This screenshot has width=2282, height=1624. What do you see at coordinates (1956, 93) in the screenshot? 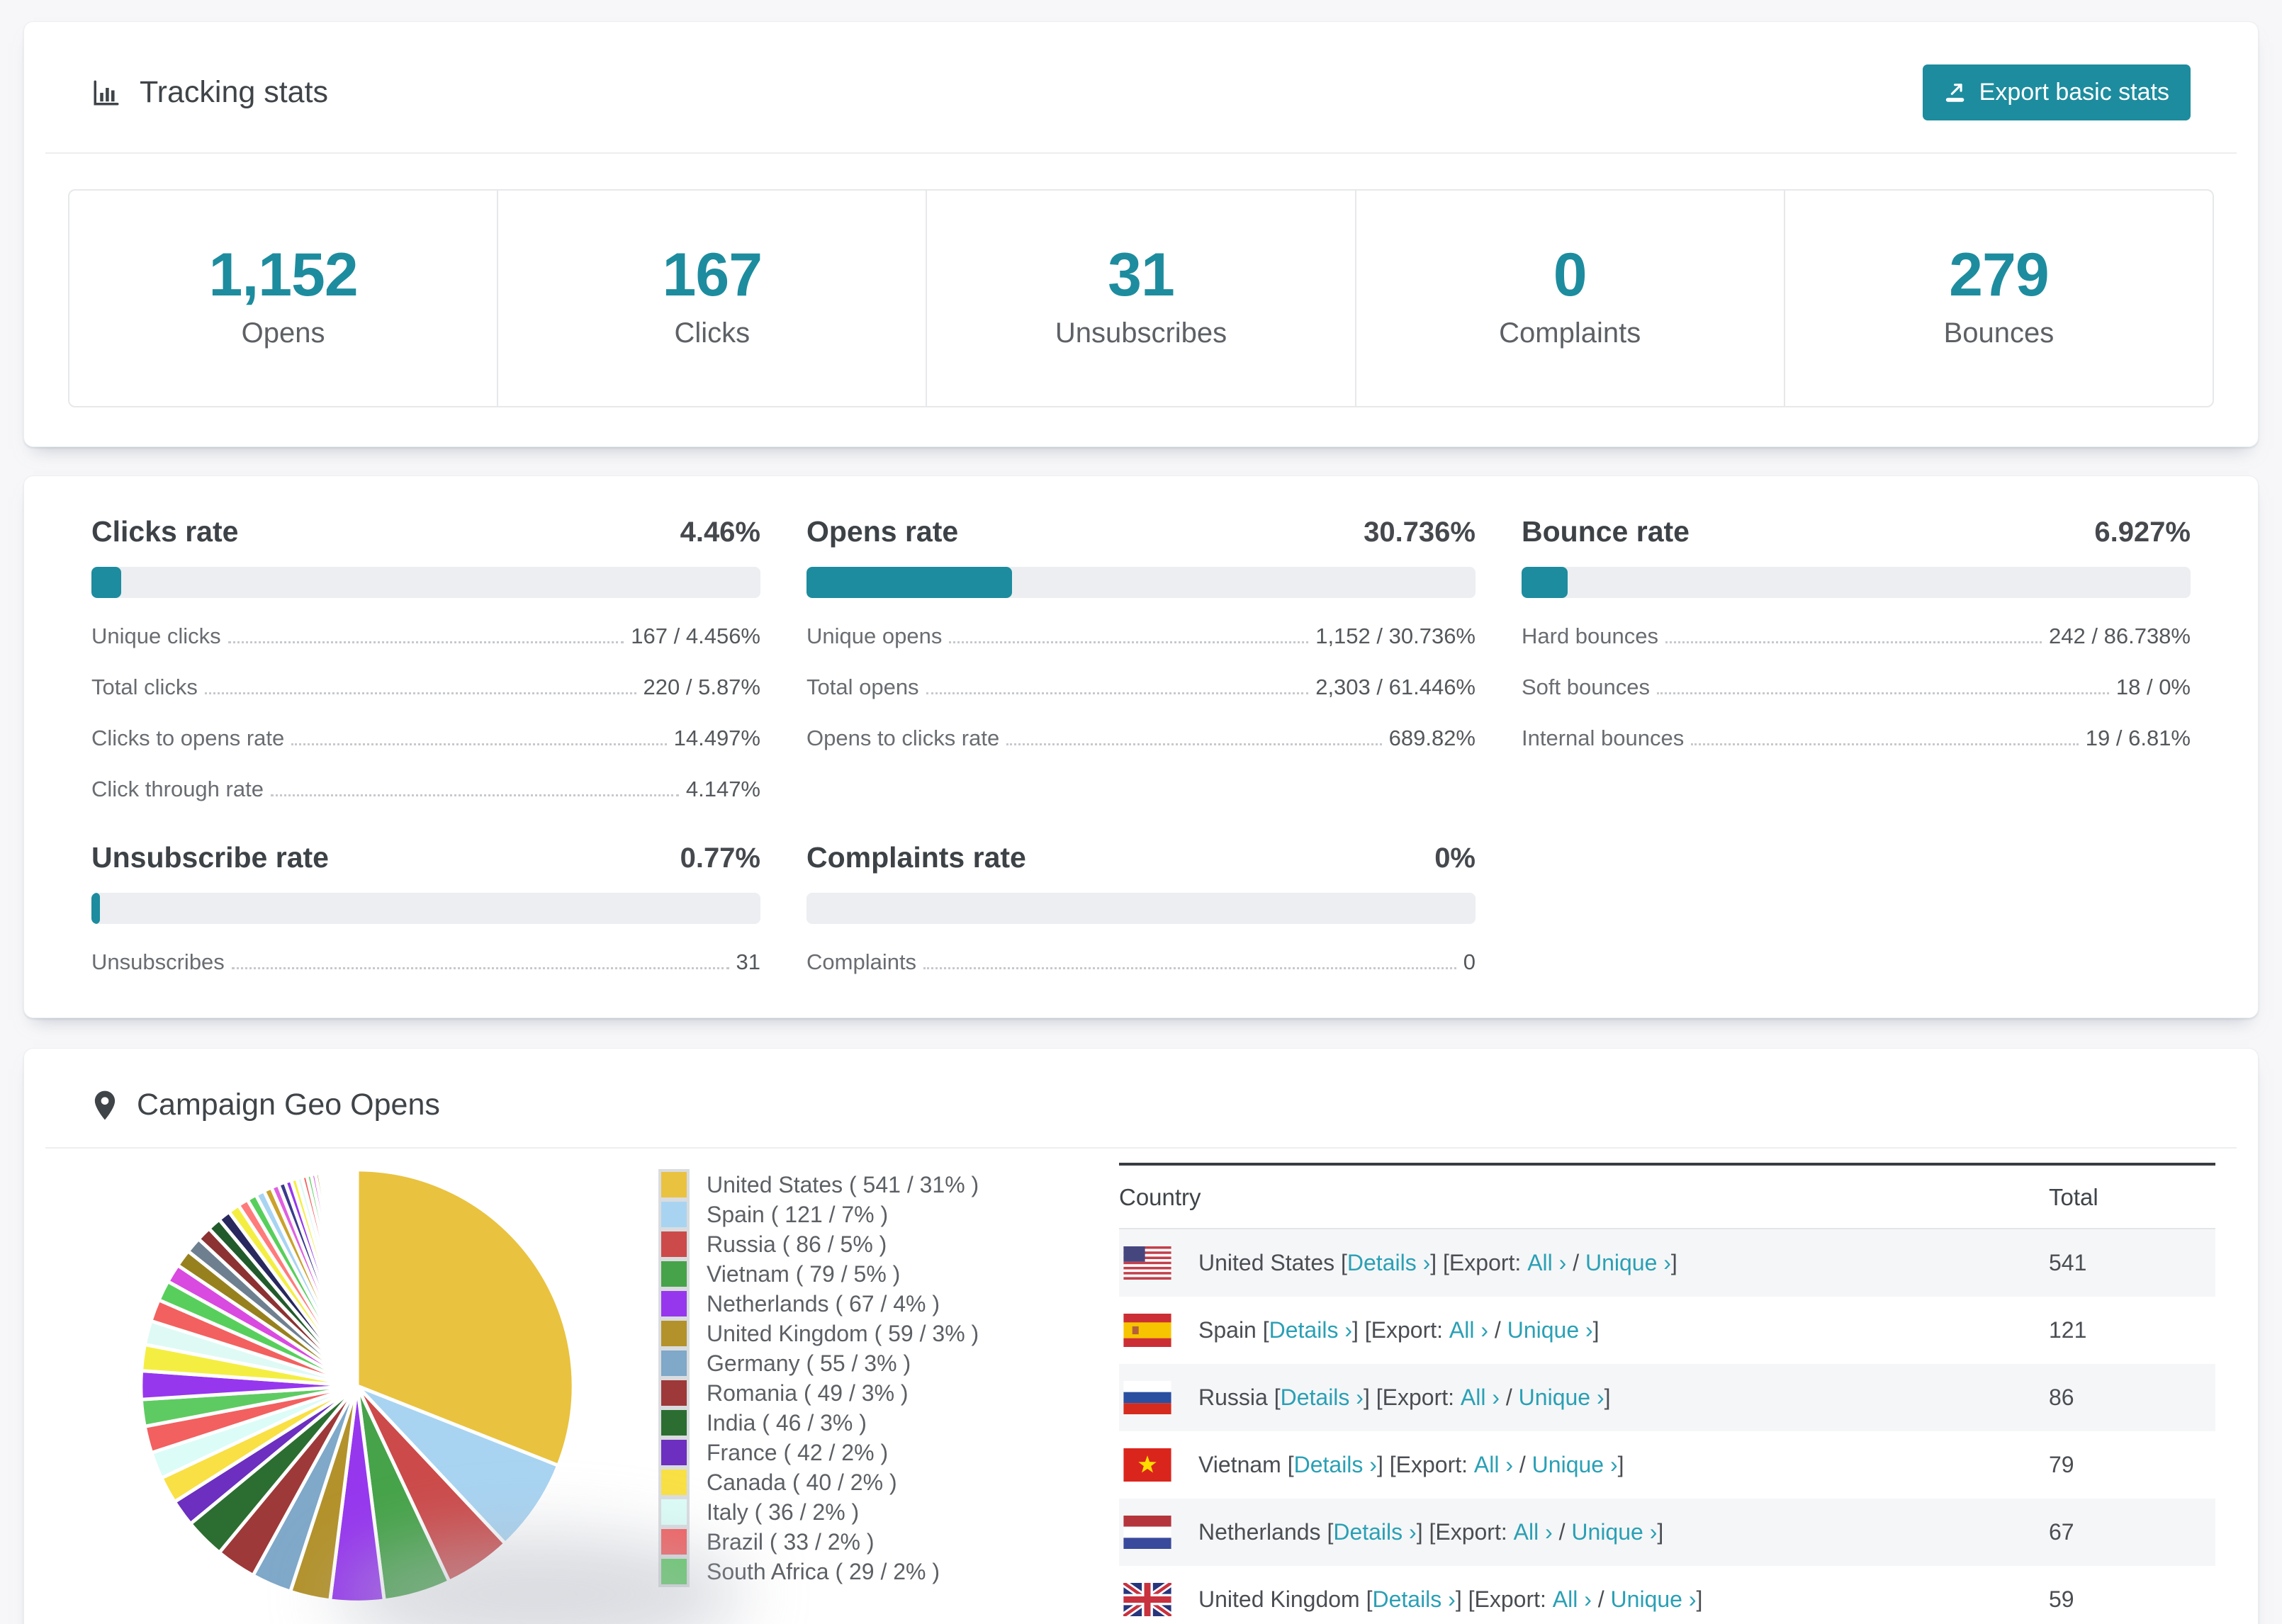
I see `export-icon` at bounding box center [1956, 93].